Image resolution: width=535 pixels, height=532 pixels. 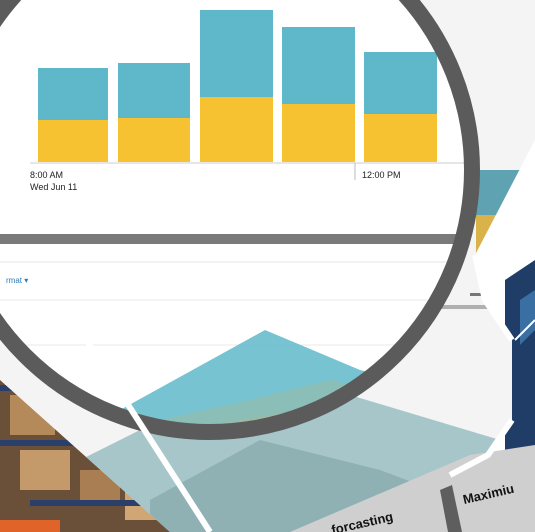 What do you see at coordinates (230, 239) in the screenshot?
I see `horizontal-scrollbar` at bounding box center [230, 239].